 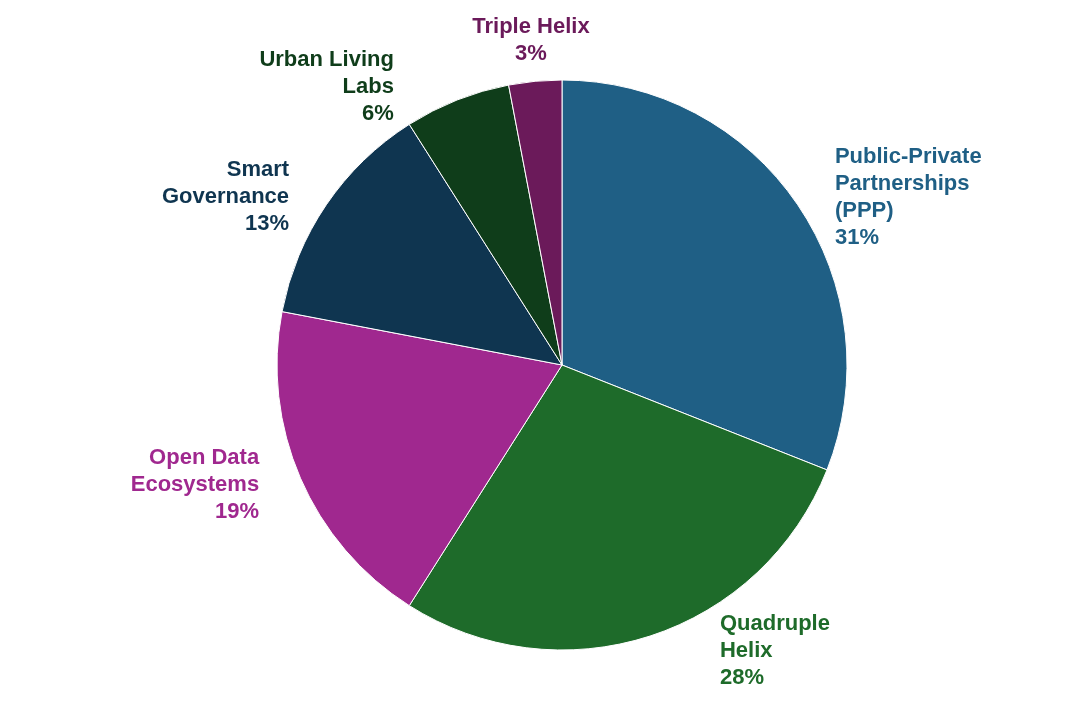 What do you see at coordinates (237, 511) in the screenshot?
I see `data-label: 19%` at bounding box center [237, 511].